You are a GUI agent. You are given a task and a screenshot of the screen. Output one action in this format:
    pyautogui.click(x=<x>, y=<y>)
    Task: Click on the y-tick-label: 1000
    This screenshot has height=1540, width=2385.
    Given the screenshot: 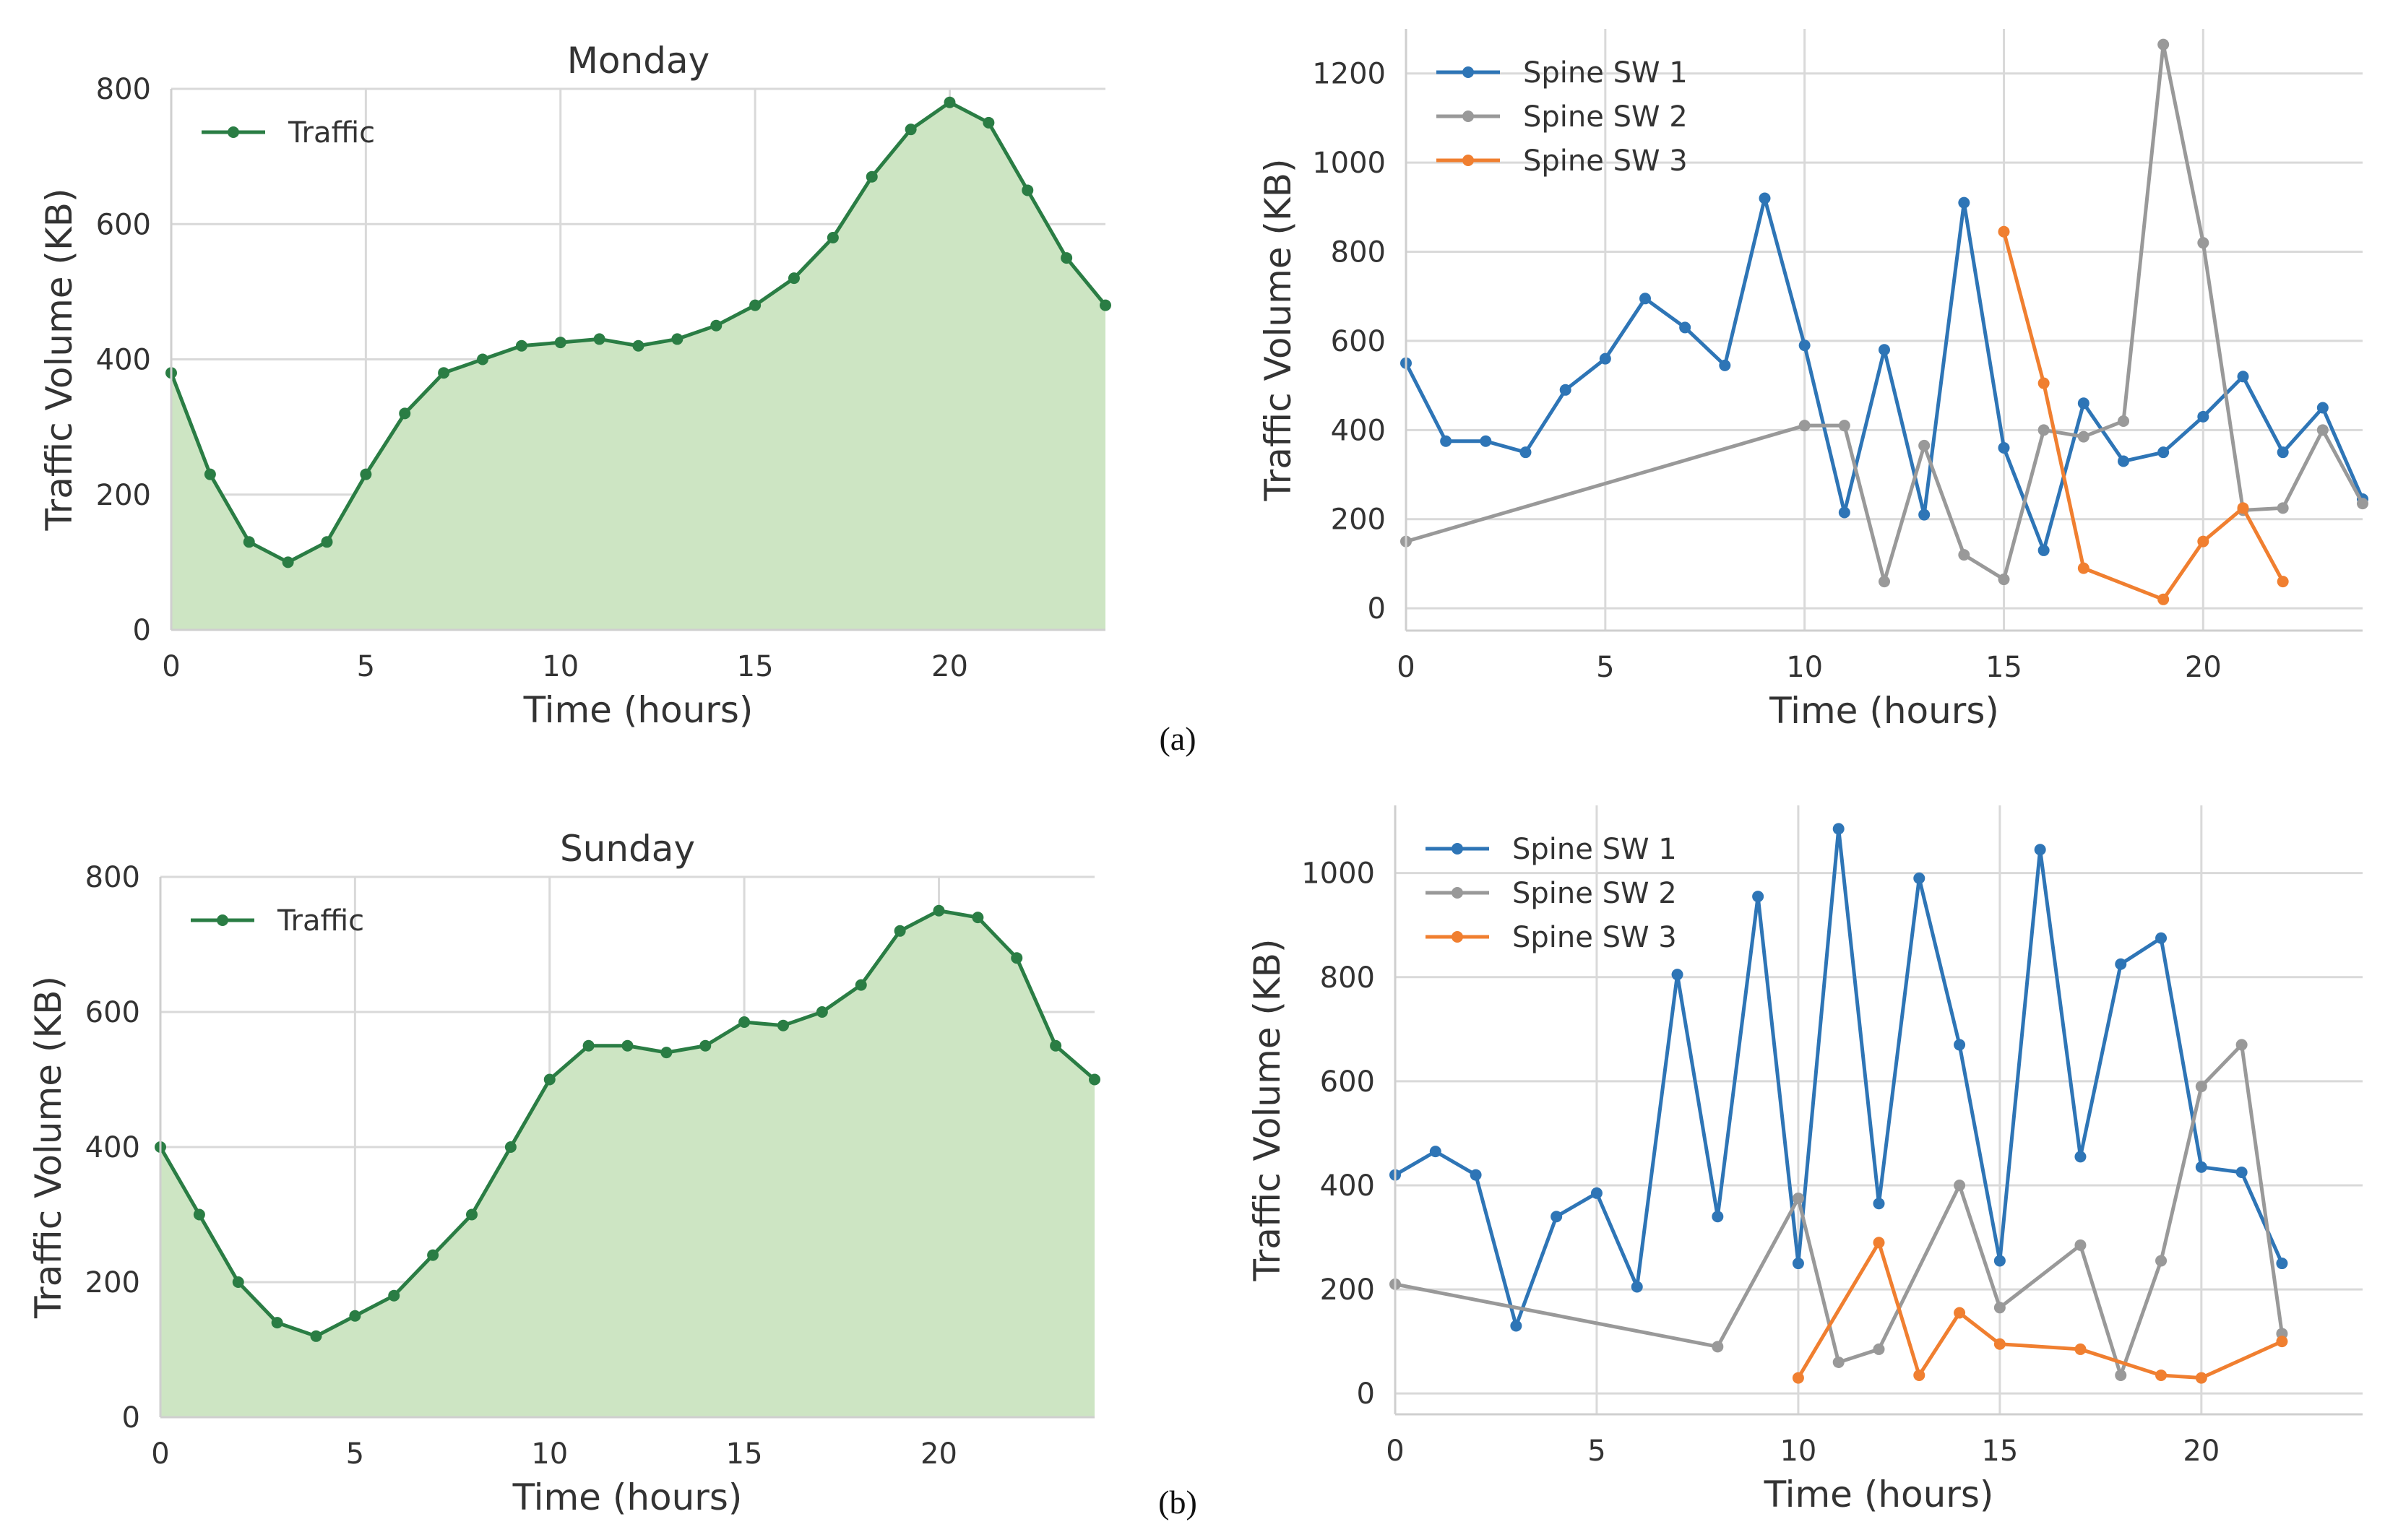 What is the action you would take?
    pyautogui.click(x=1338, y=874)
    